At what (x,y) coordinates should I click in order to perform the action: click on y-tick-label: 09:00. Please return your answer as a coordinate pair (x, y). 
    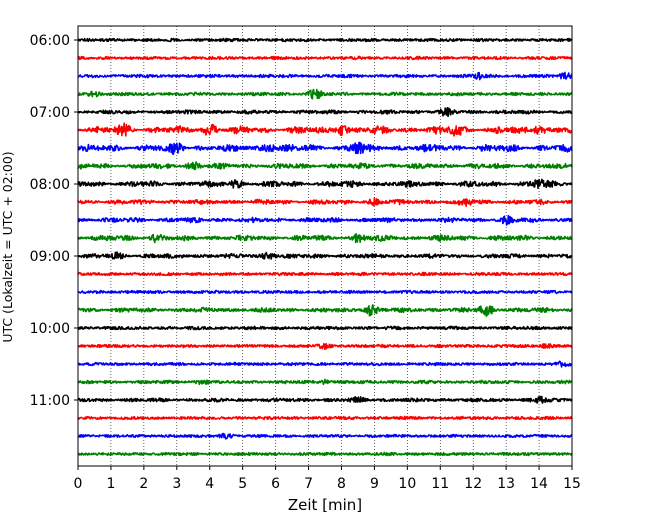
    Looking at the image, I should click on (50, 257).